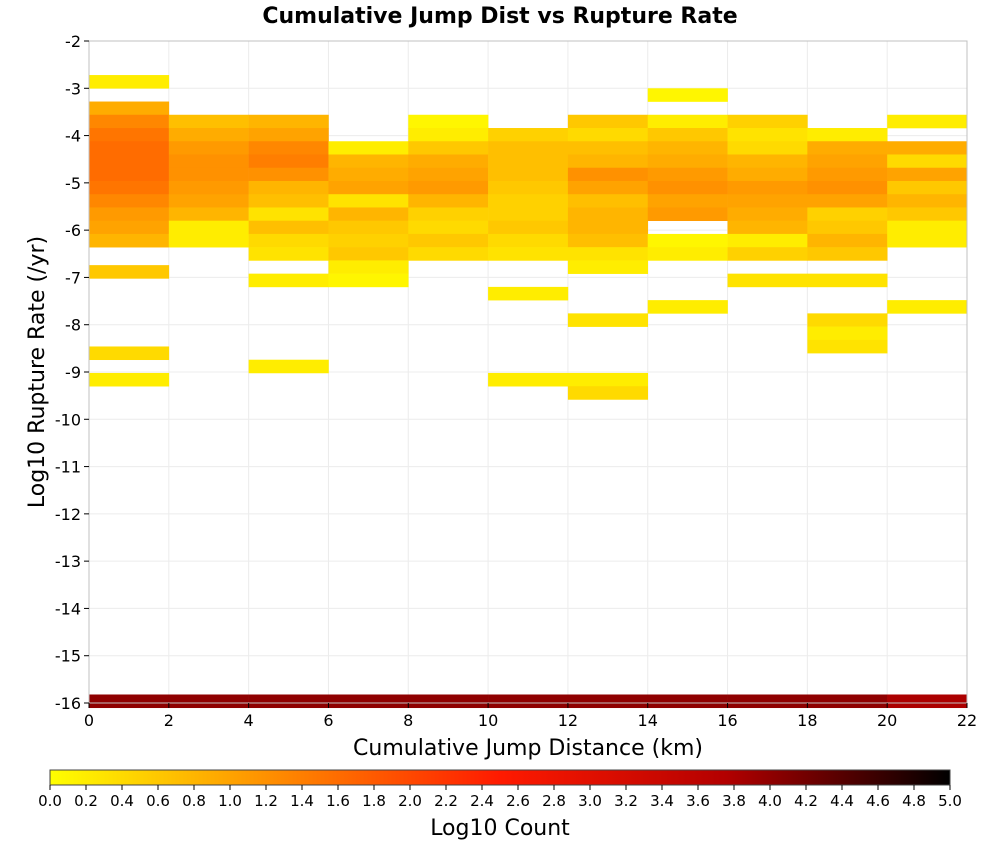 The image size is (1000, 850). Describe the element at coordinates (806, 801) in the screenshot. I see `colorbar-tick-label: 4.2` at that location.